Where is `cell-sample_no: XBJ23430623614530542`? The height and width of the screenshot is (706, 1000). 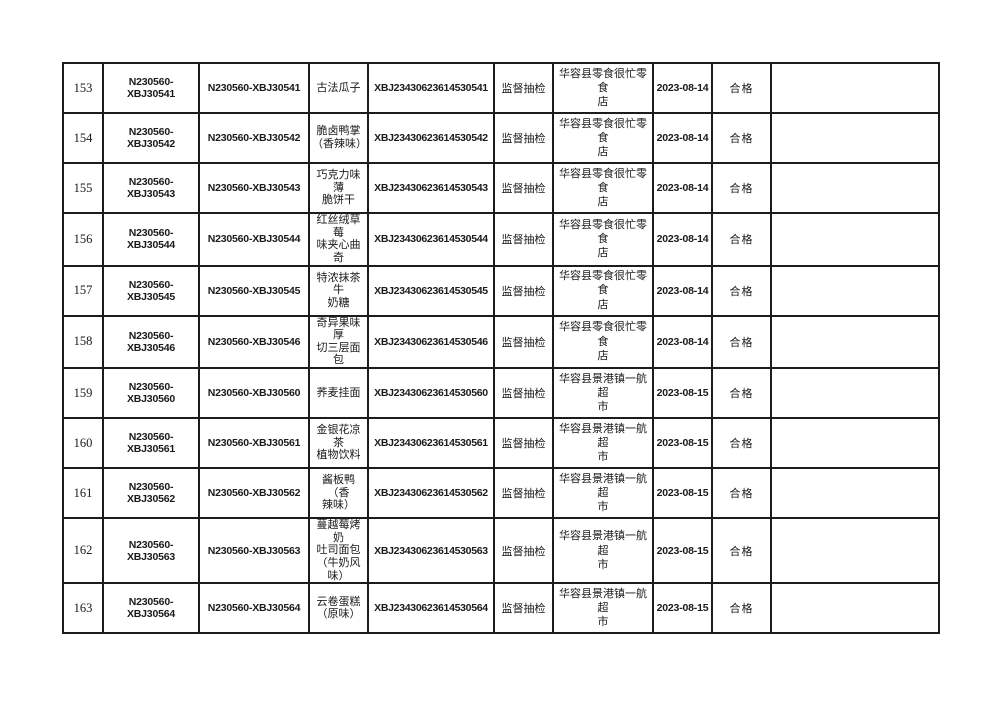 cell-sample_no: XBJ23430623614530542 is located at coordinates (431, 138).